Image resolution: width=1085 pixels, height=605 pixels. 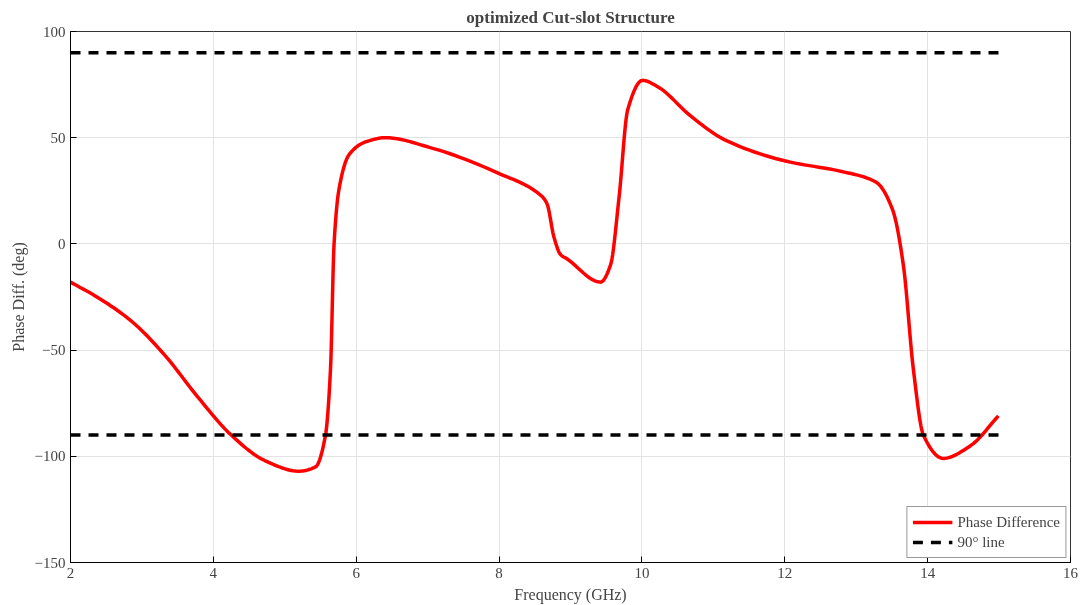 What do you see at coordinates (571, 17) in the screenshot?
I see `chart-title: optimized Cut-slot Structure` at bounding box center [571, 17].